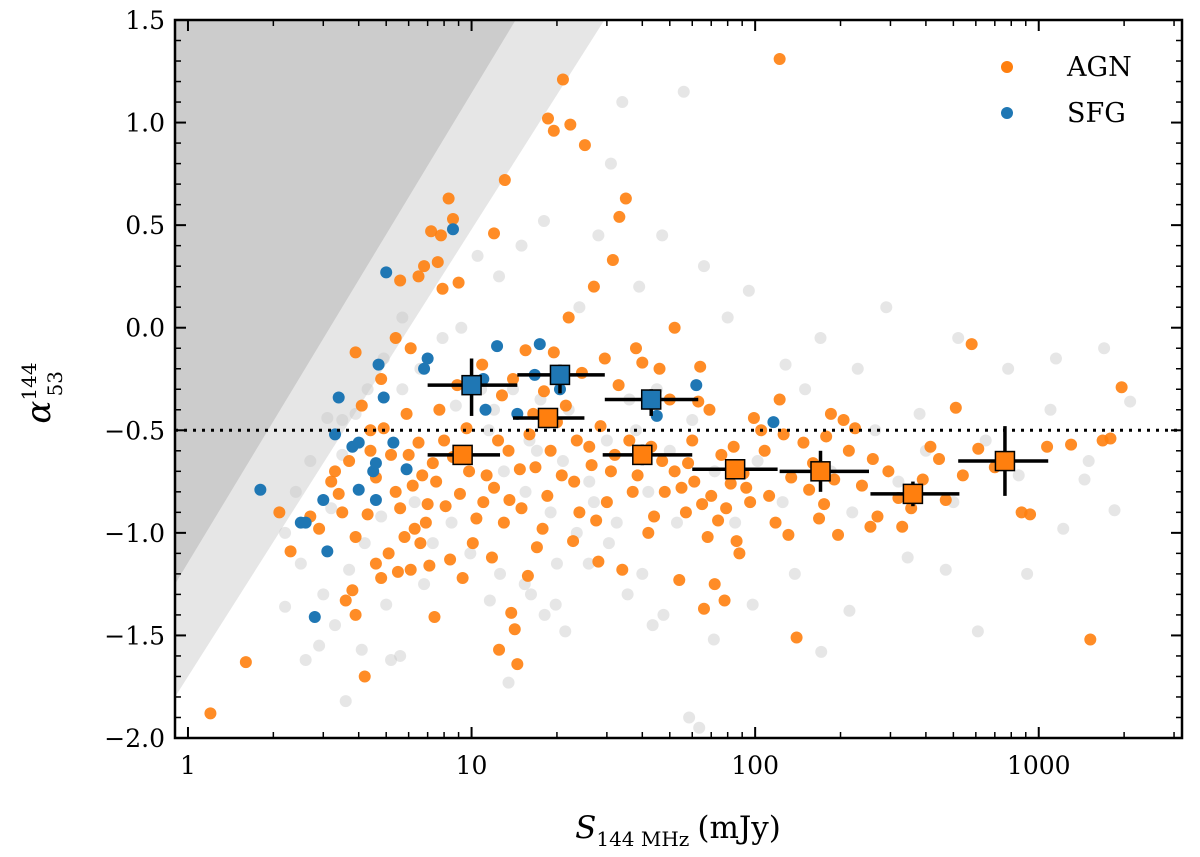 The width and height of the screenshot is (1200, 857). What do you see at coordinates (1096, 113) in the screenshot?
I see `legend-label-sfg: SFG` at bounding box center [1096, 113].